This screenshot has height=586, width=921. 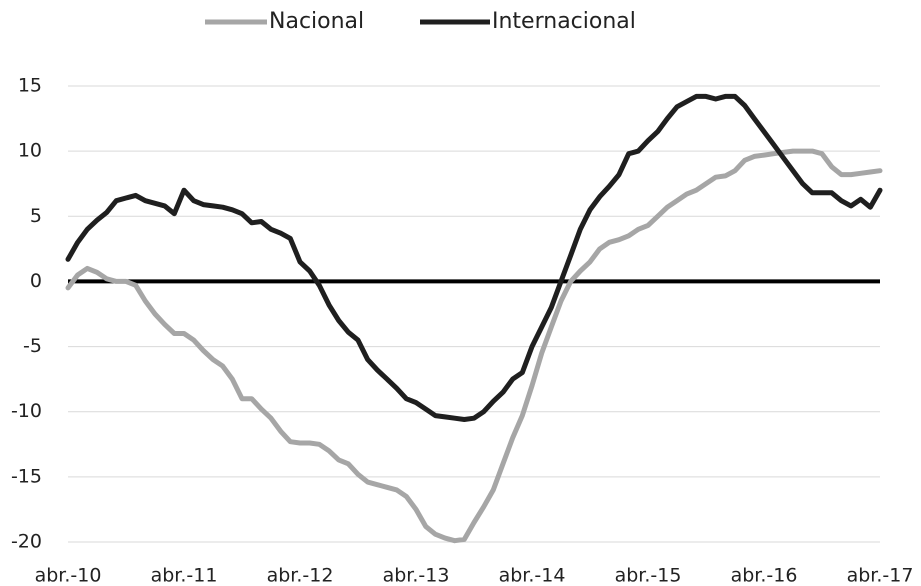 What do you see at coordinates (184, 575) in the screenshot?
I see `x-tick-label: abr.-11` at bounding box center [184, 575].